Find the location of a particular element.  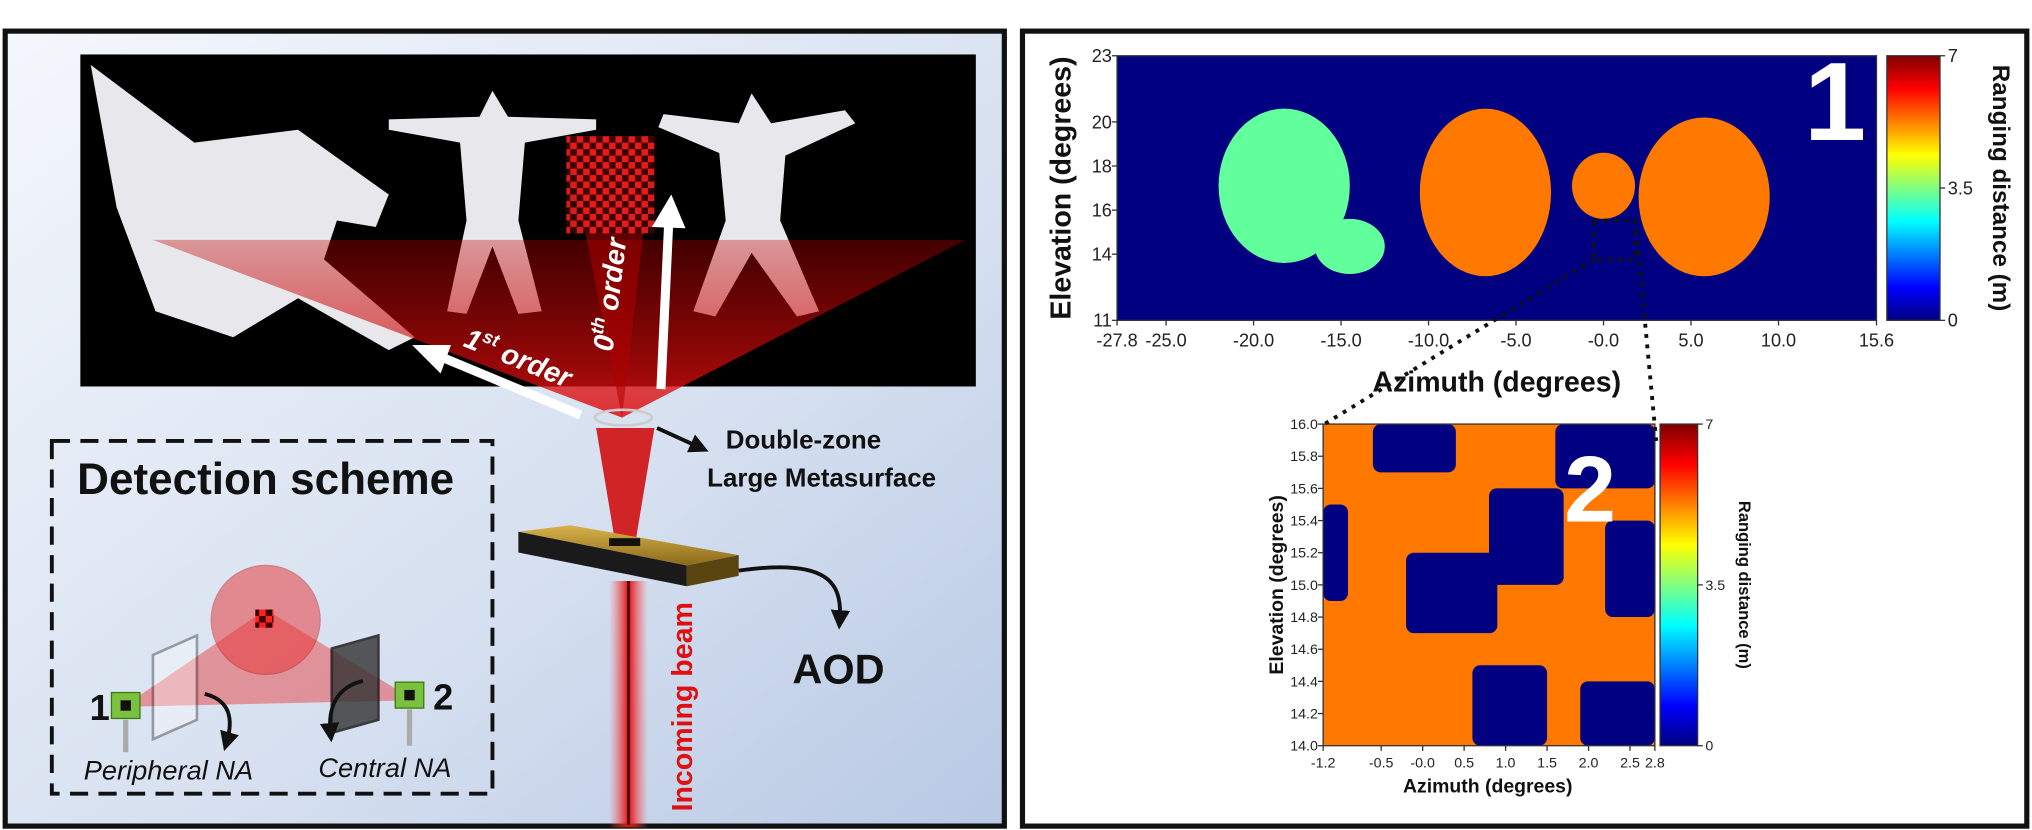

arrow-first is located at coordinates (510, 386).